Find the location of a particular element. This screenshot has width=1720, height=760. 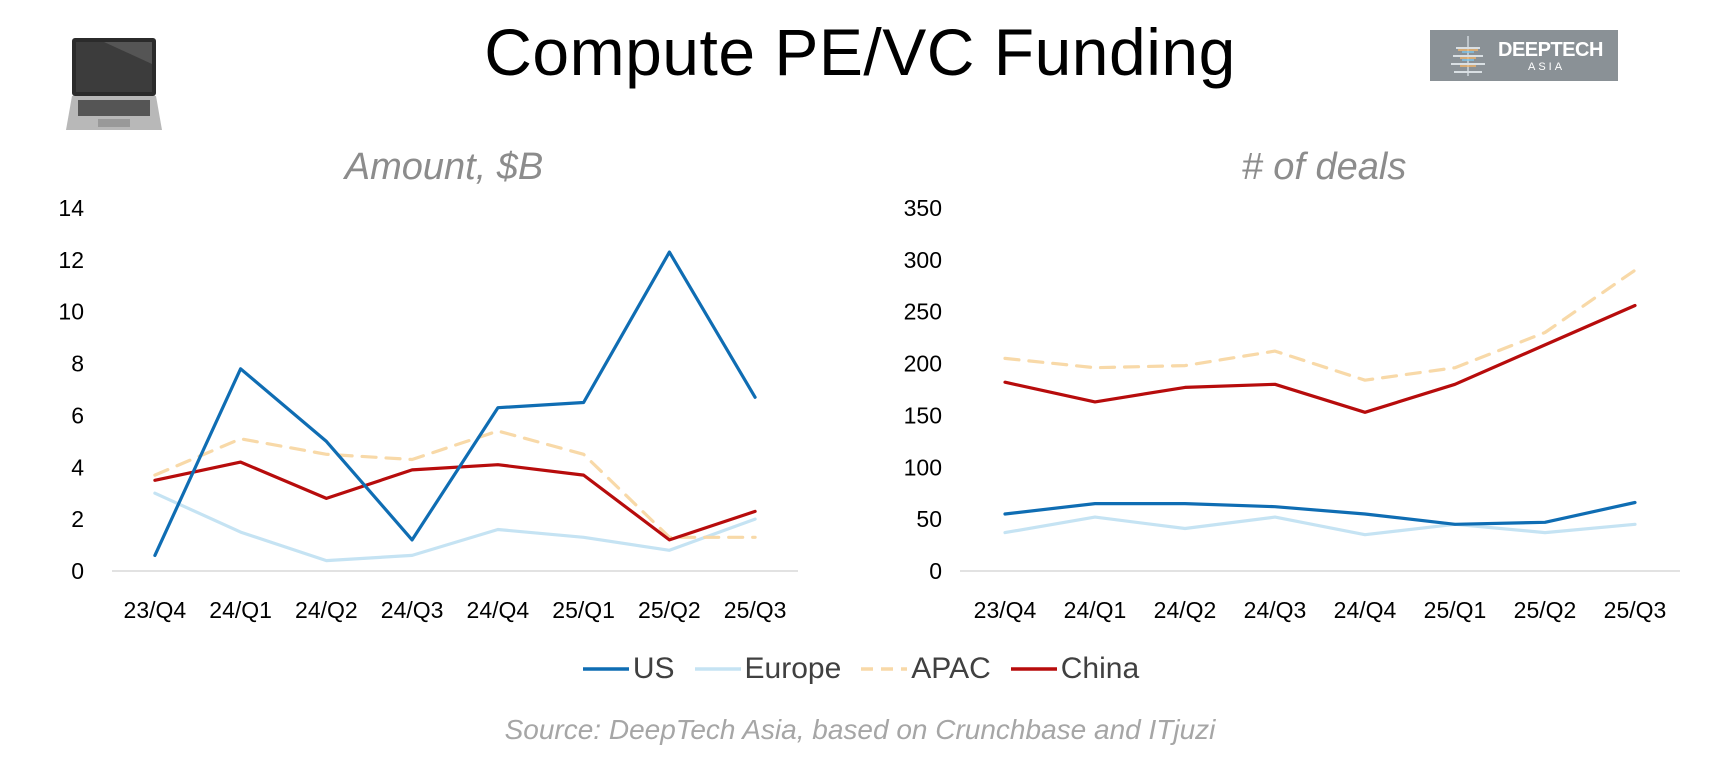

legend-item-china: China is located at coordinates (1074, 669).